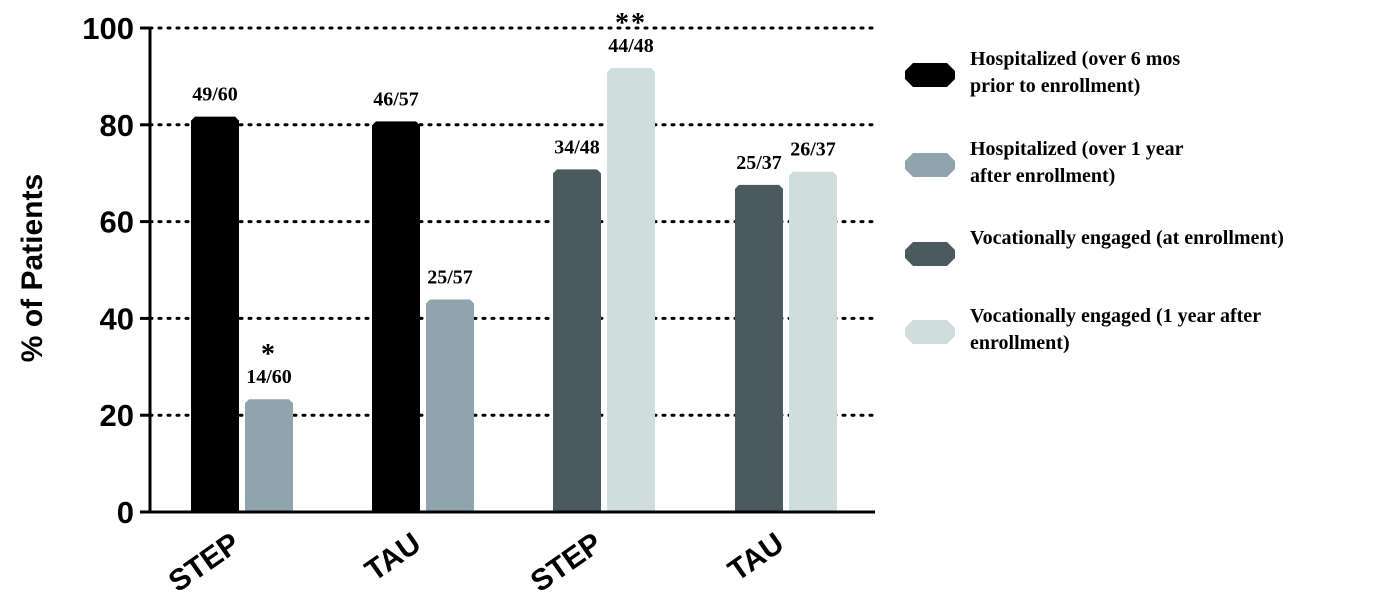 This screenshot has width=1376, height=608. What do you see at coordinates (631, 46) in the screenshot?
I see `data-label: 44/48` at bounding box center [631, 46].